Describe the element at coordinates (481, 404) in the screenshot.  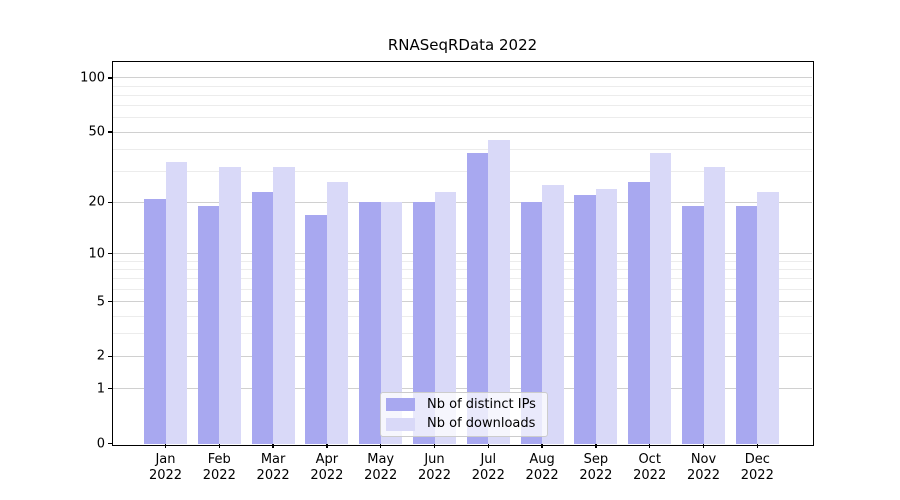
I see `legend-label-ips: Nb of distinct IPs` at that location.